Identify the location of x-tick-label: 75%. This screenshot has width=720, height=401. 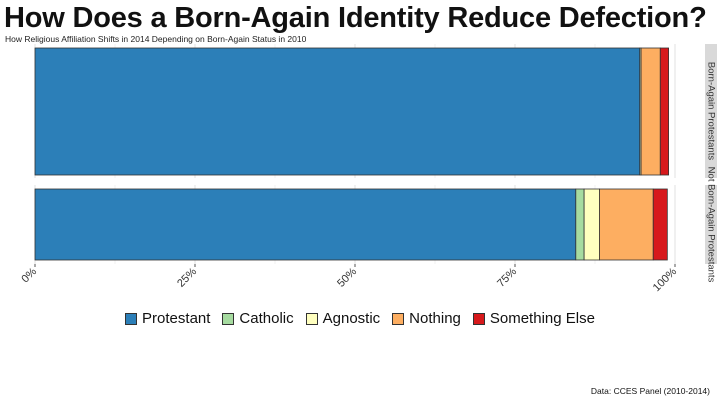
(507, 278).